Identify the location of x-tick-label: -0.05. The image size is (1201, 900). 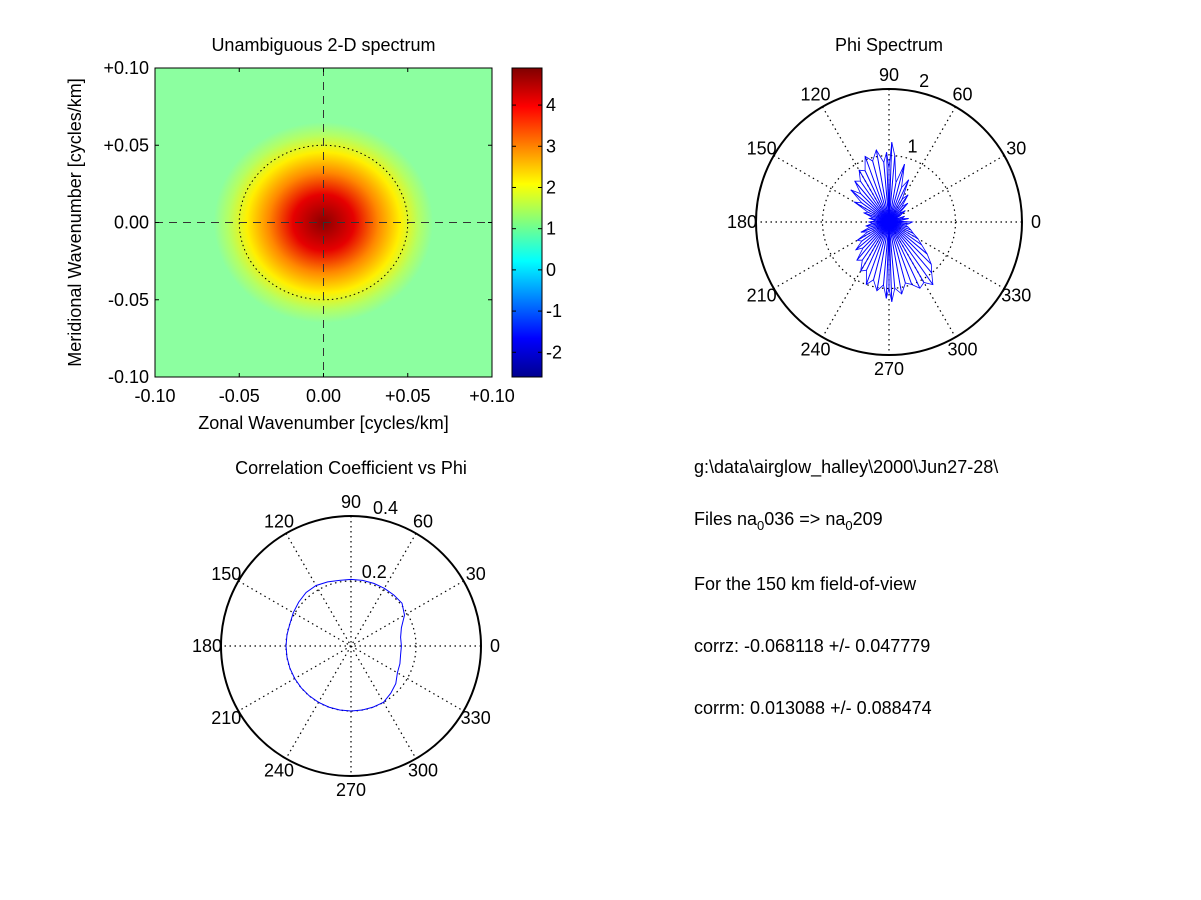
(239, 396).